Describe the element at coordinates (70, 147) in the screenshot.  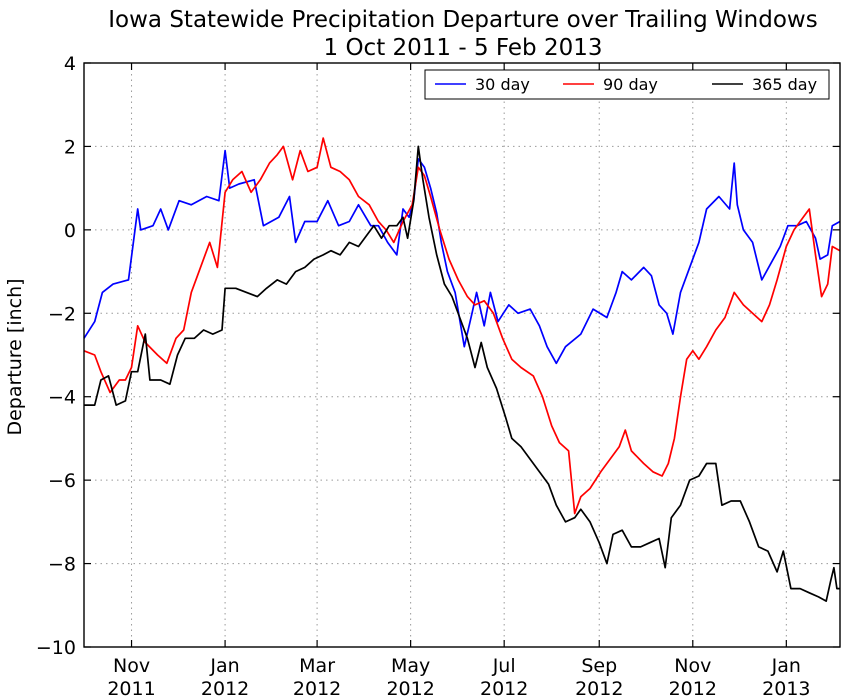
I see `y-tick-label-1: 2` at that location.